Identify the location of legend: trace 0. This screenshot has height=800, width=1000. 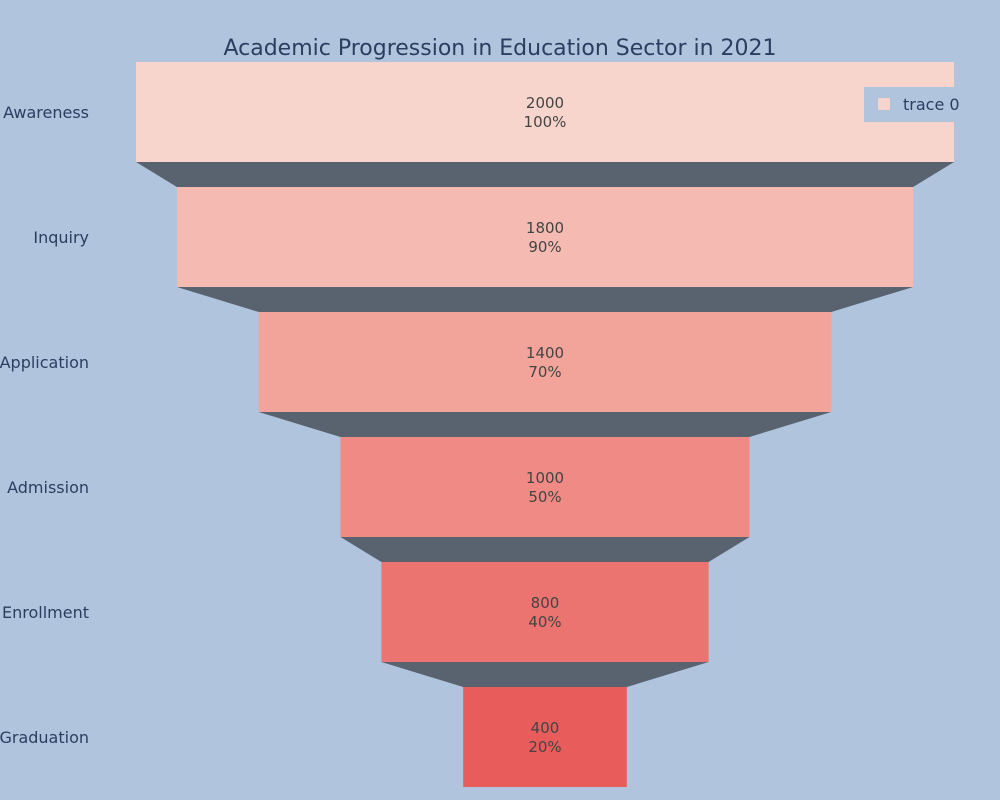
(912, 104).